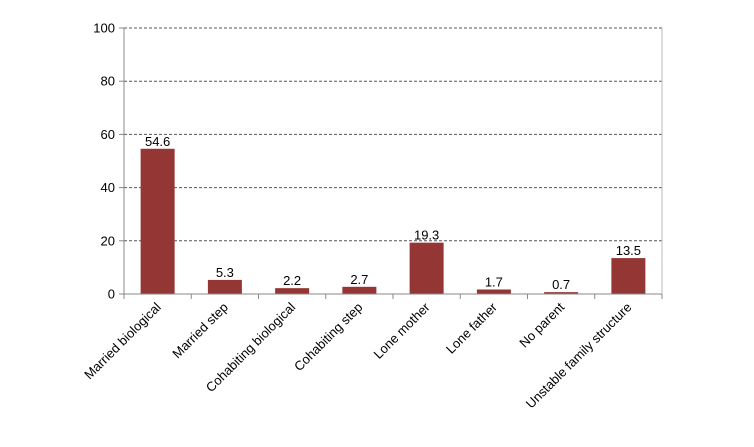 This screenshot has height=447, width=754. What do you see at coordinates (108, 240) in the screenshot?
I see `y-tick-label: 20` at bounding box center [108, 240].